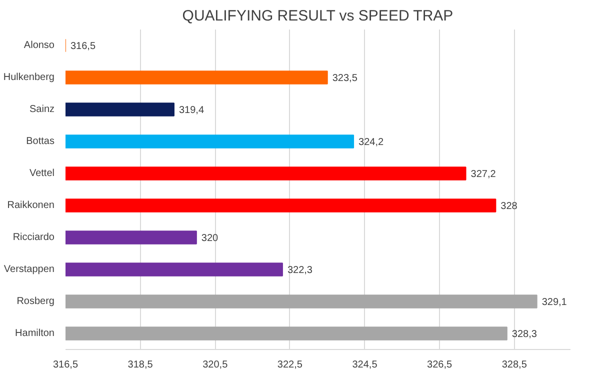 This screenshot has width=600, height=370. Describe the element at coordinates (215, 365) in the screenshot. I see `x-tick-label: 320,5` at that location.